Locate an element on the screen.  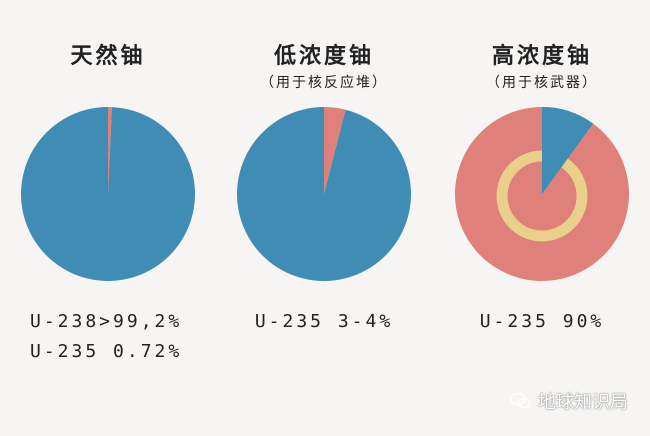
watermark: 地球知识局 is located at coordinates (569, 401).